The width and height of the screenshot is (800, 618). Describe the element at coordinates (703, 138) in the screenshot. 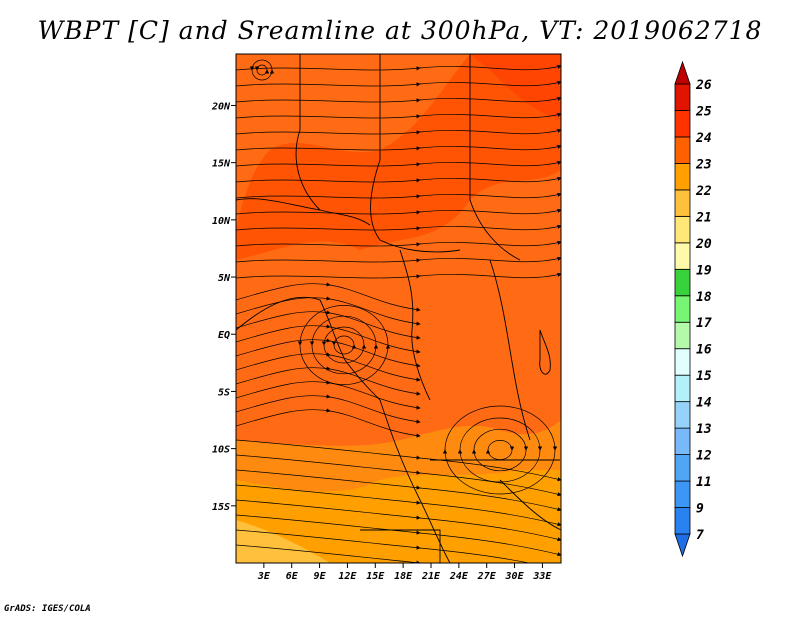

I see `colorbar-label: 24` at that location.